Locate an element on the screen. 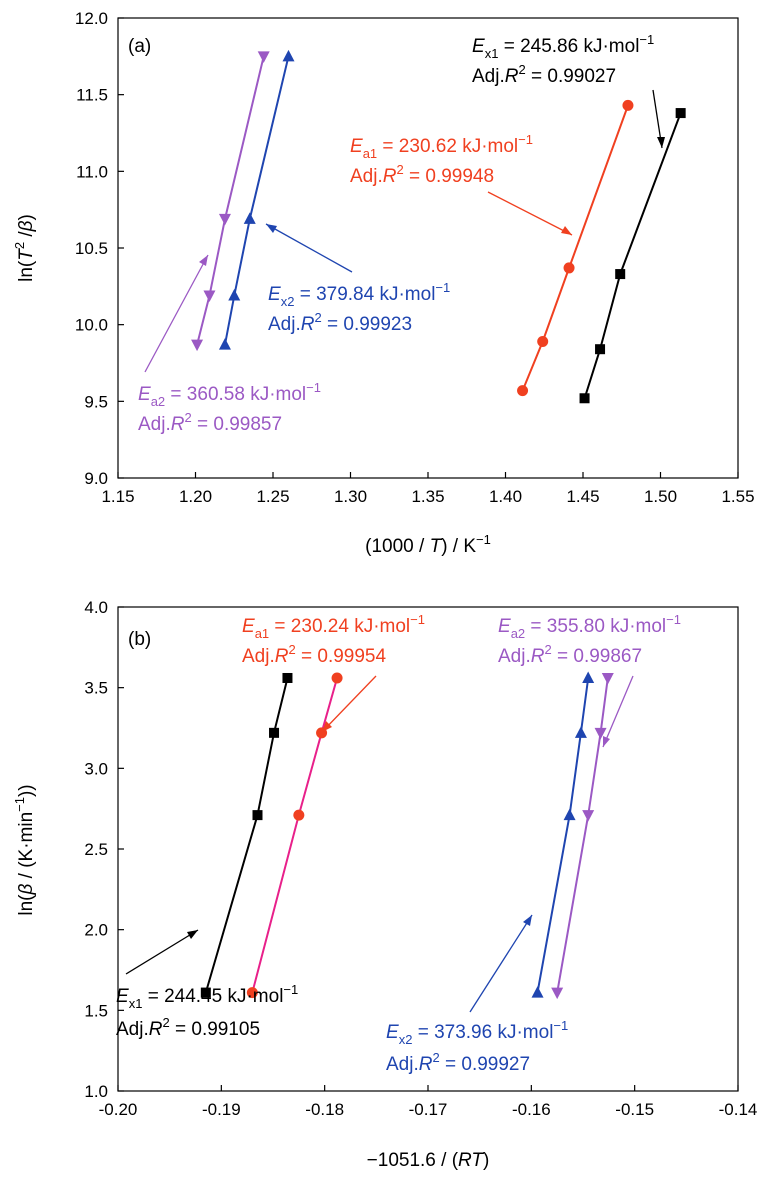 The height and width of the screenshot is (1180, 768). annotation-r2: Adj.R2 = 0.99948 is located at coordinates (422, 174).